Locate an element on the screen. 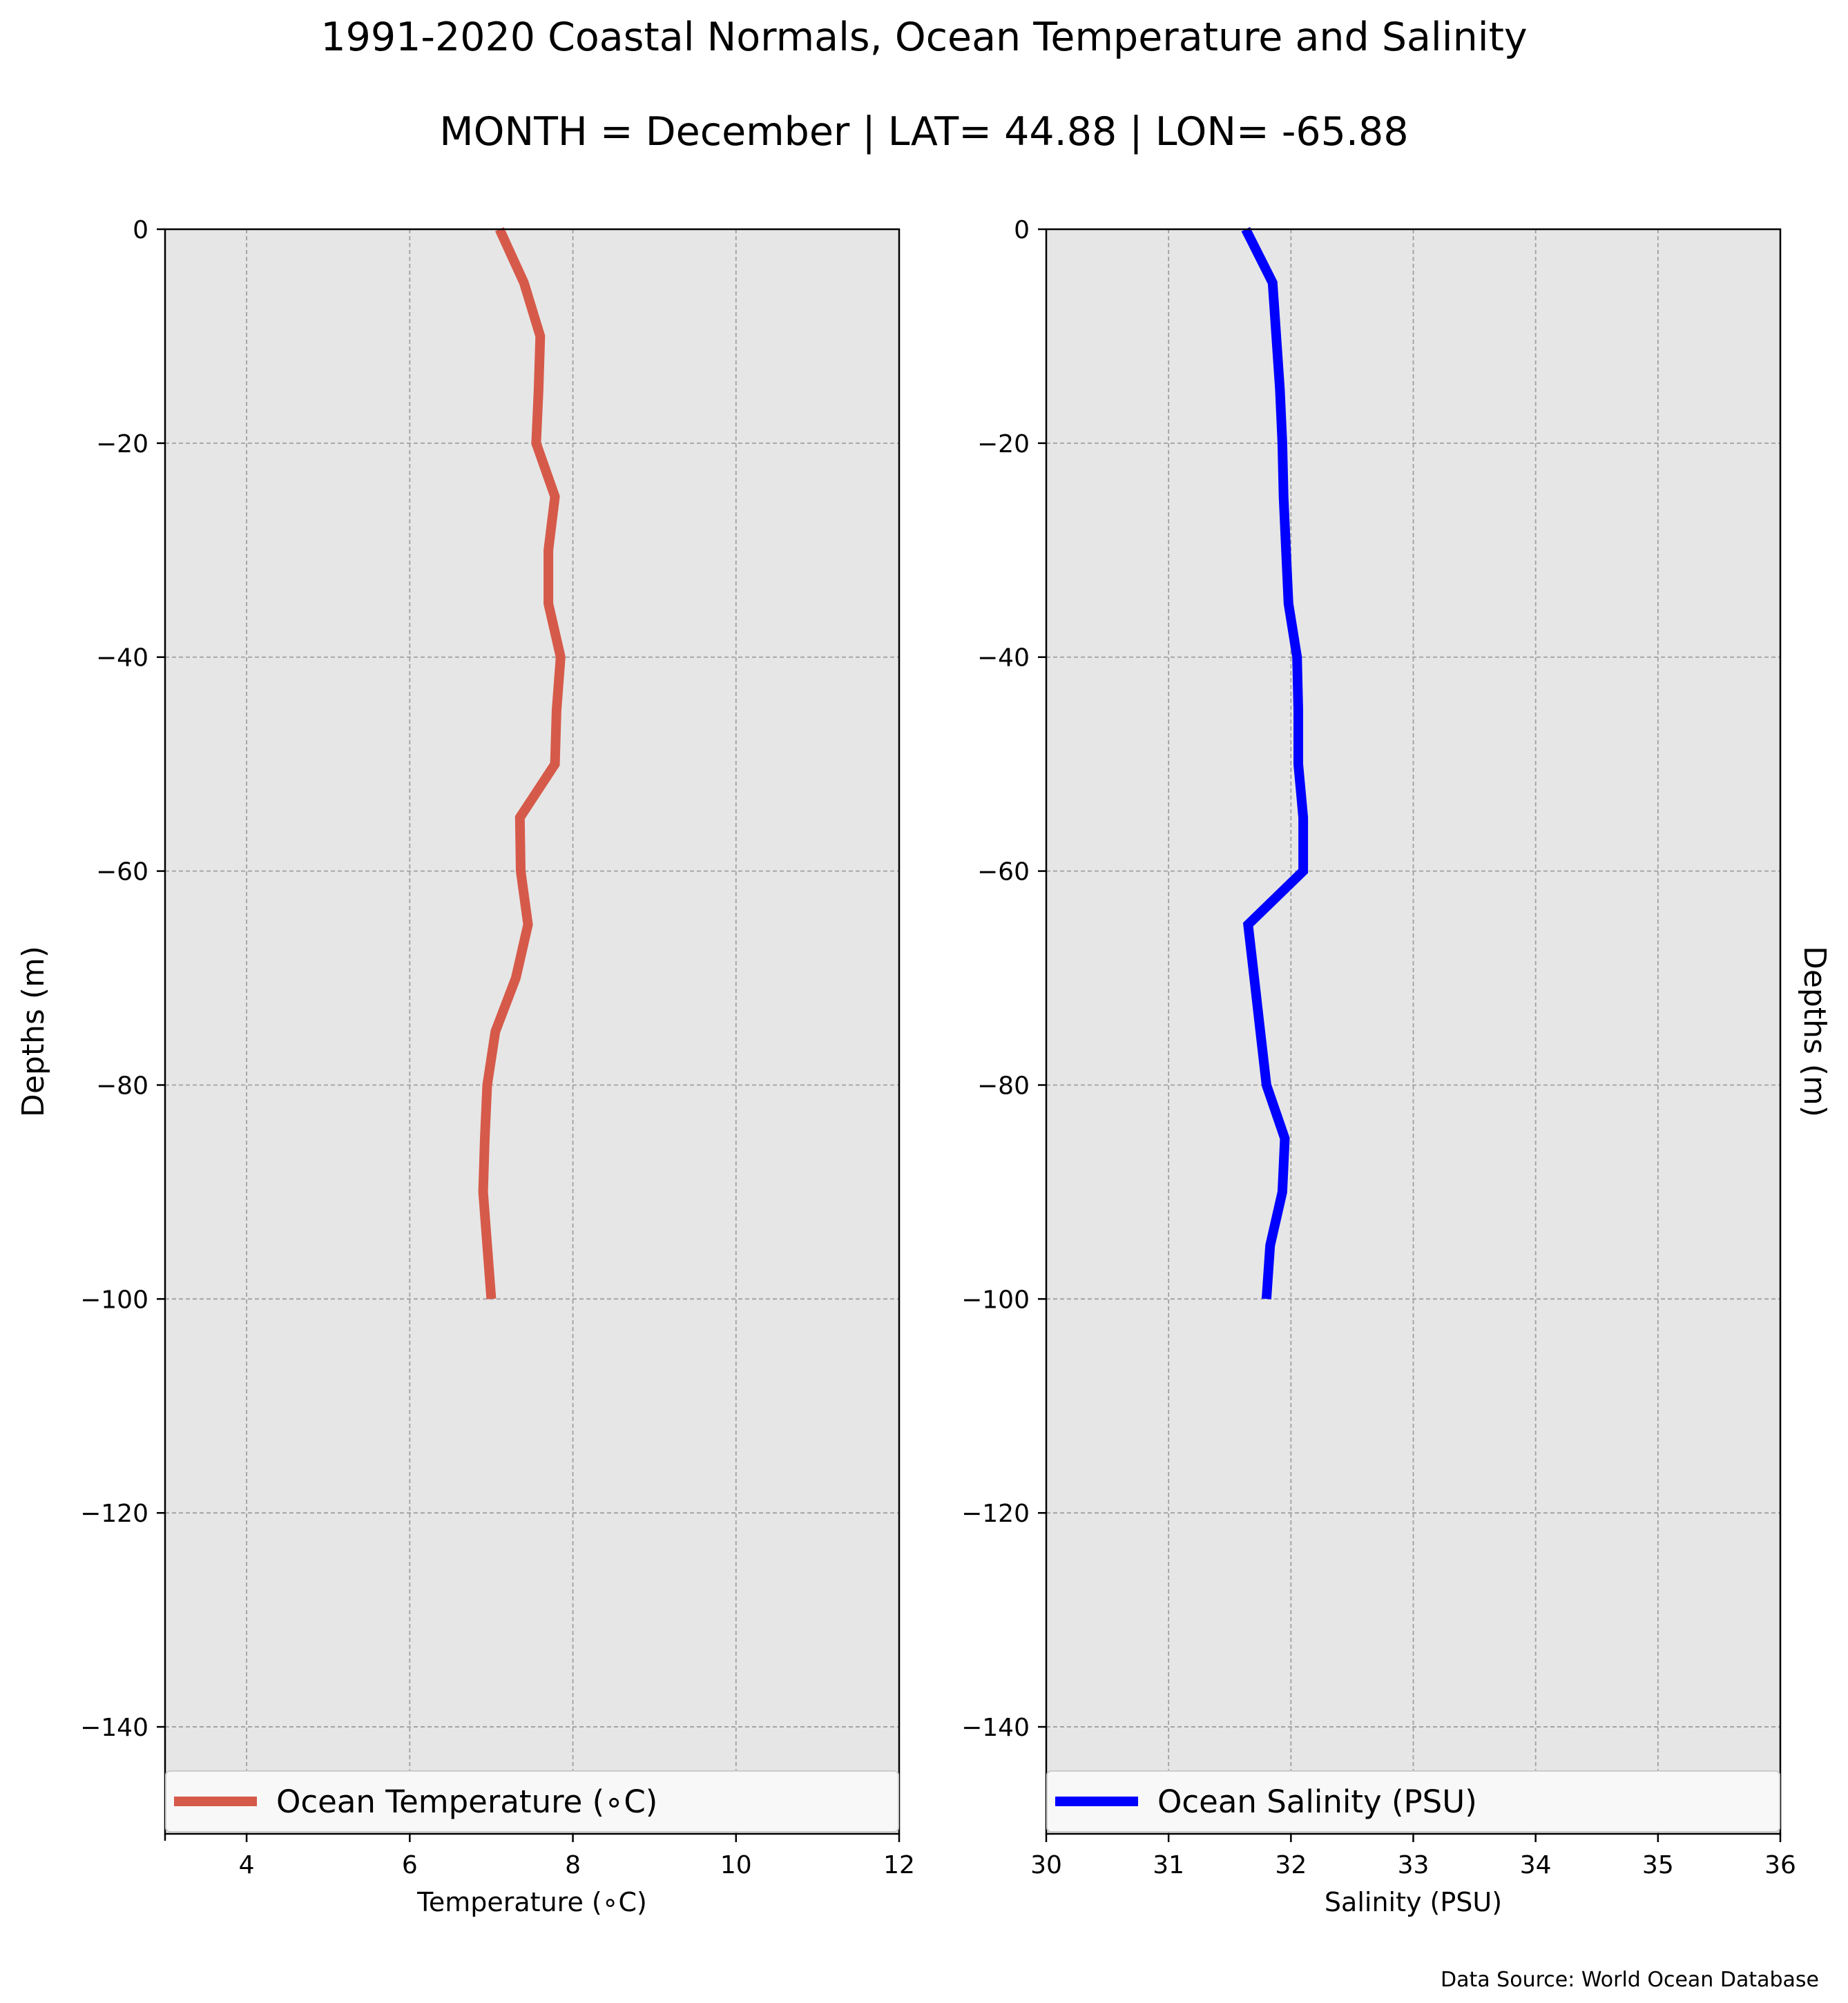  legend-label: Ocean Temperature (∘C) is located at coordinates (466, 1801).